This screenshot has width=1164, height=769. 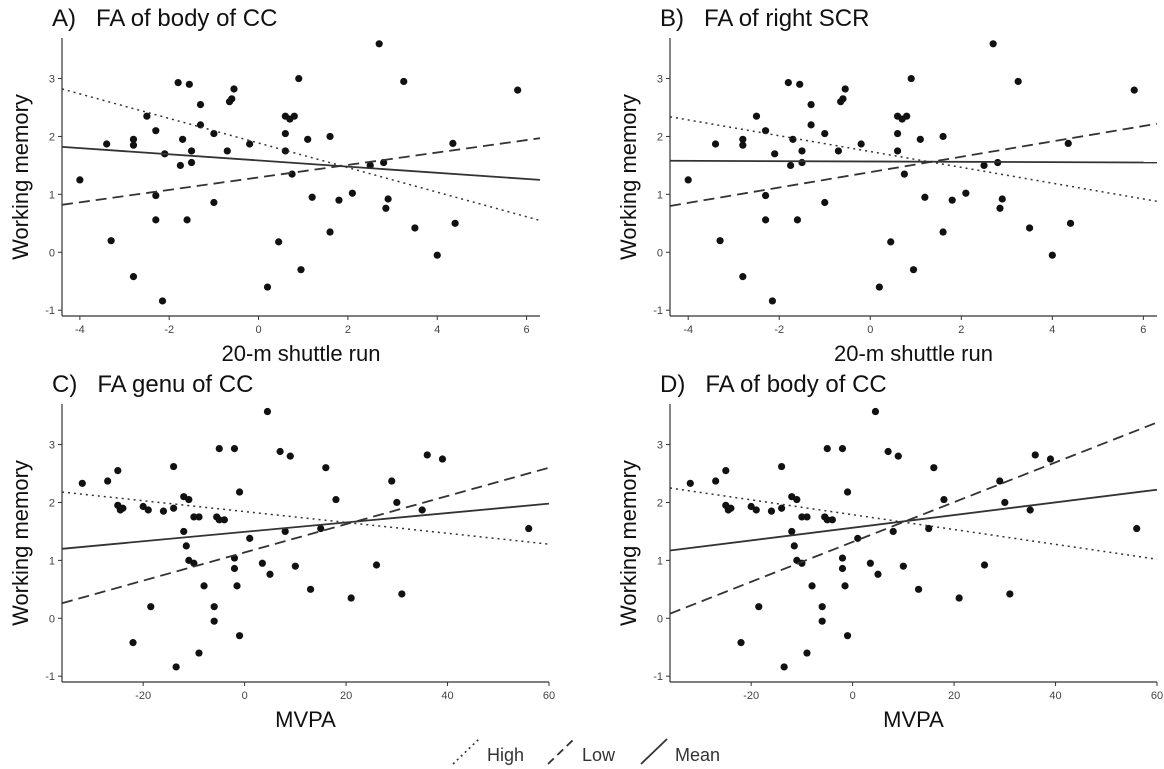 What do you see at coordinates (143, 696) in the screenshot?
I see `x-tick-label: -20` at bounding box center [143, 696].